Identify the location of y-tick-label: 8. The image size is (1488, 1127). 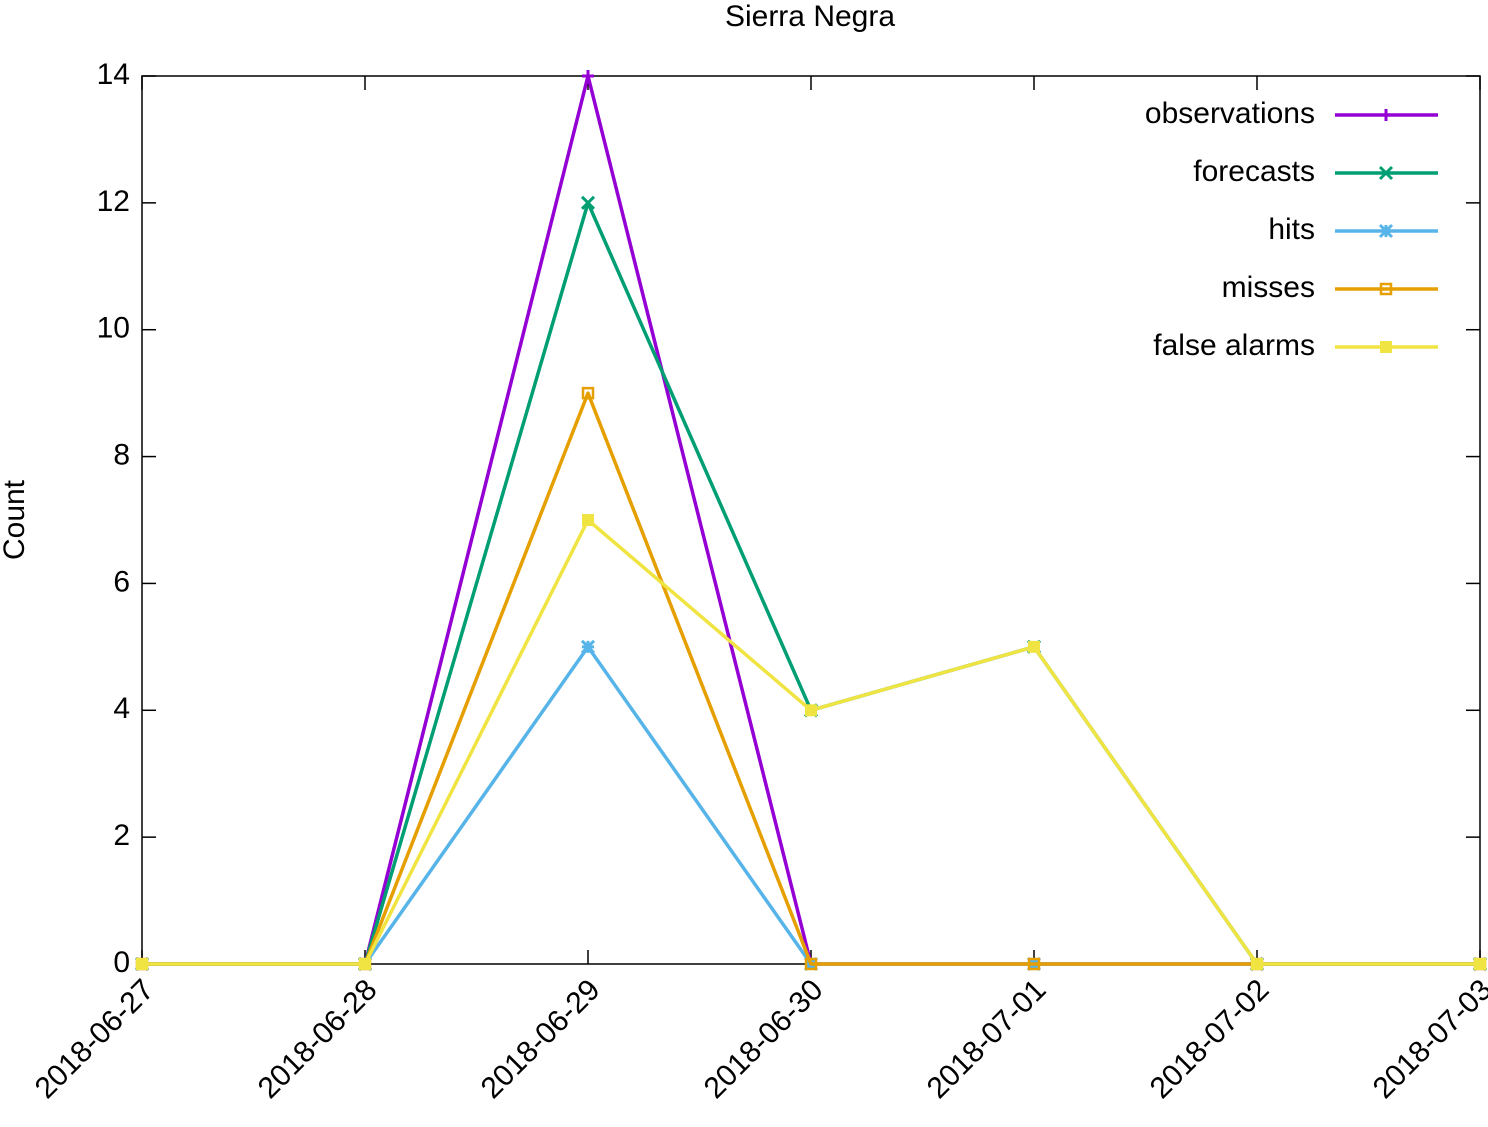
(121, 454).